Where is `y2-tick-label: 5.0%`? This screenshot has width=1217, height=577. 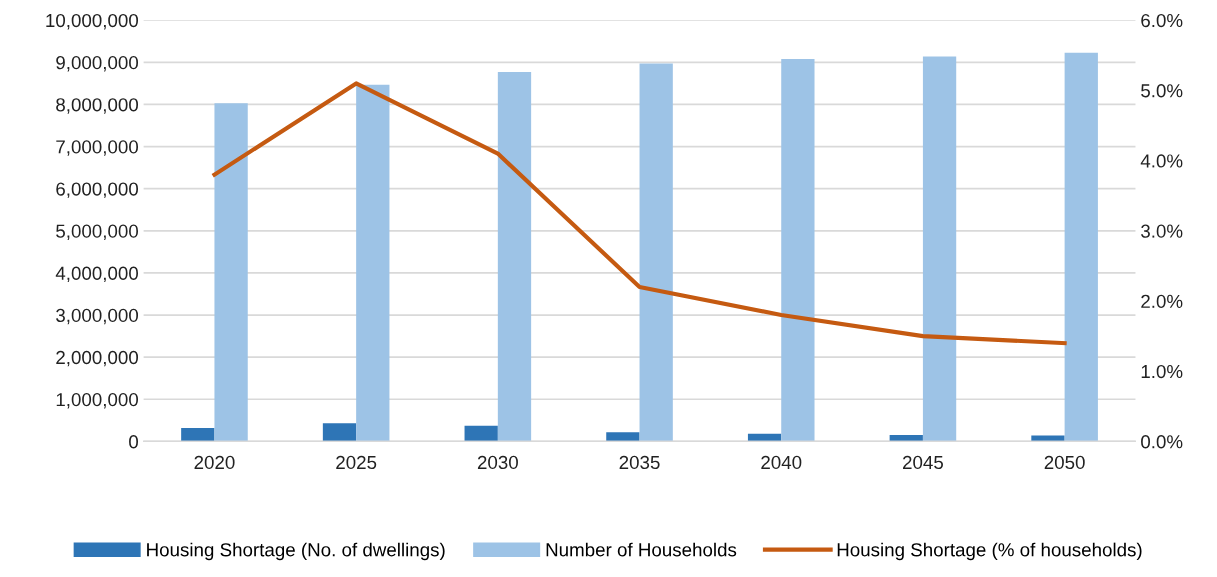 y2-tick-label: 5.0% is located at coordinates (1162, 91).